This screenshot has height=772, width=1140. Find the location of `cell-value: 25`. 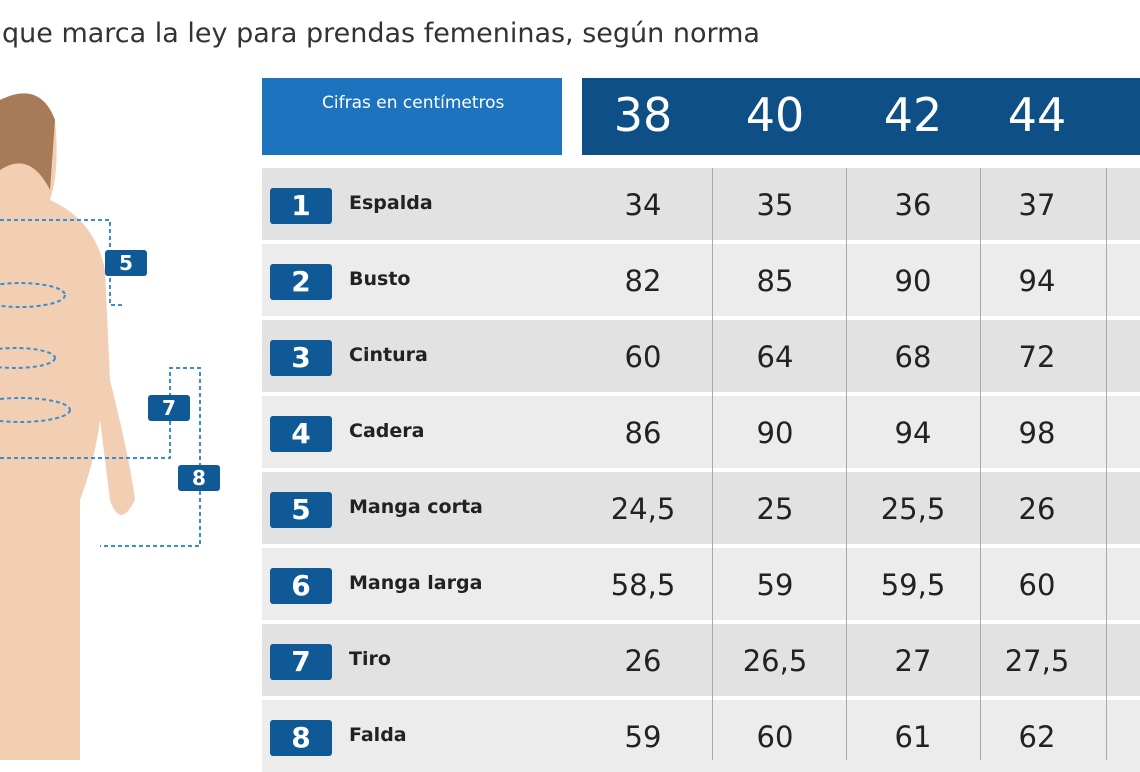

cell-value: 25 is located at coordinates (775, 509).